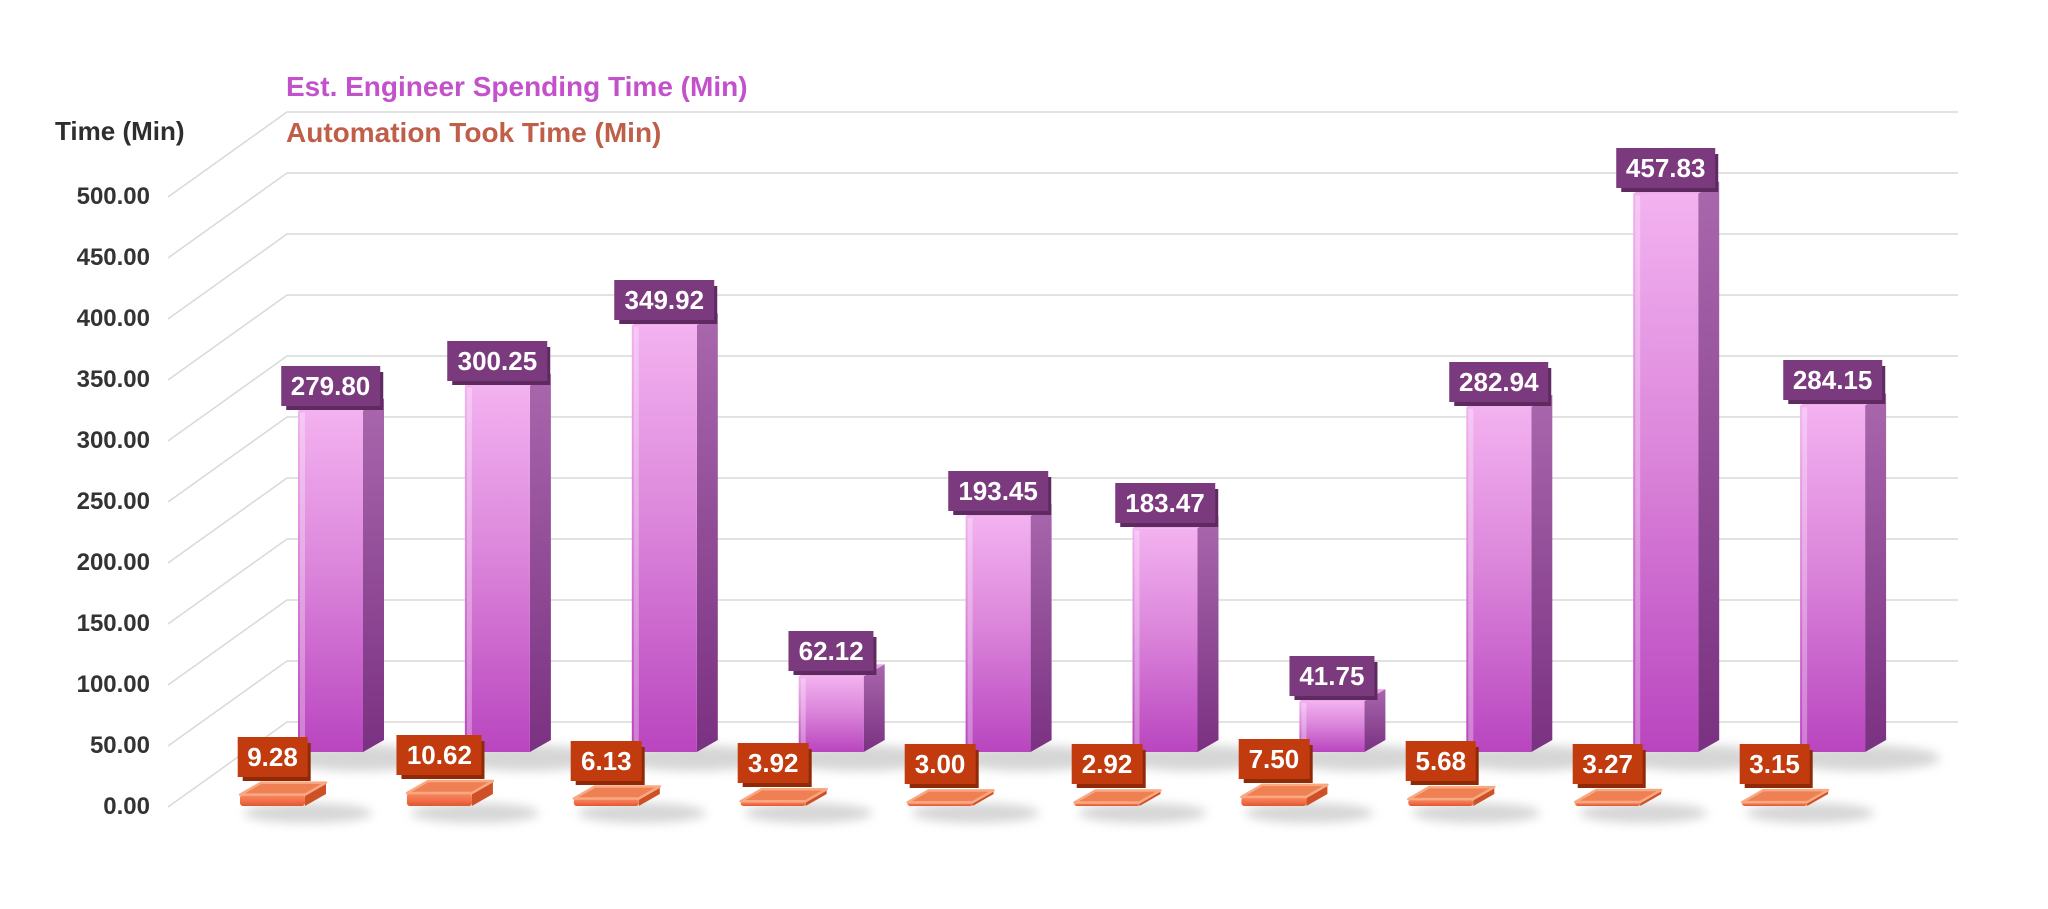  Describe the element at coordinates (119, 745) in the screenshot. I see `y-tick-label-50: 50.00` at that location.